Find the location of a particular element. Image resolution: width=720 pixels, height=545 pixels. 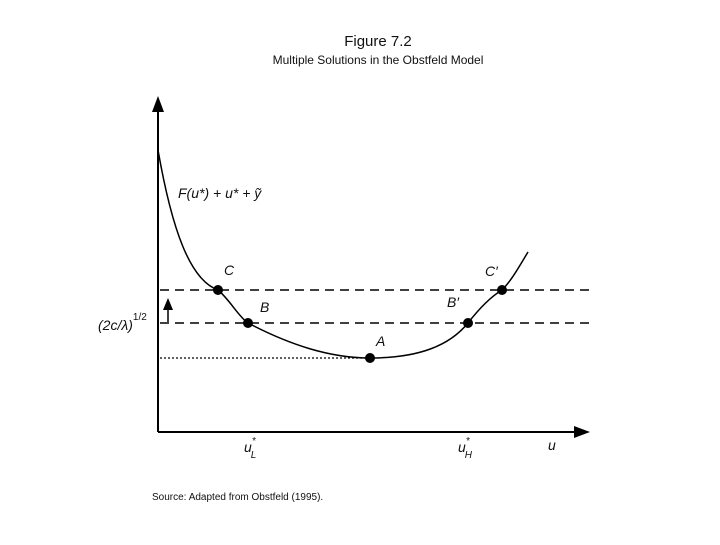

source: Source: Adapted from Obstfeld (1995). is located at coordinates (237, 497).